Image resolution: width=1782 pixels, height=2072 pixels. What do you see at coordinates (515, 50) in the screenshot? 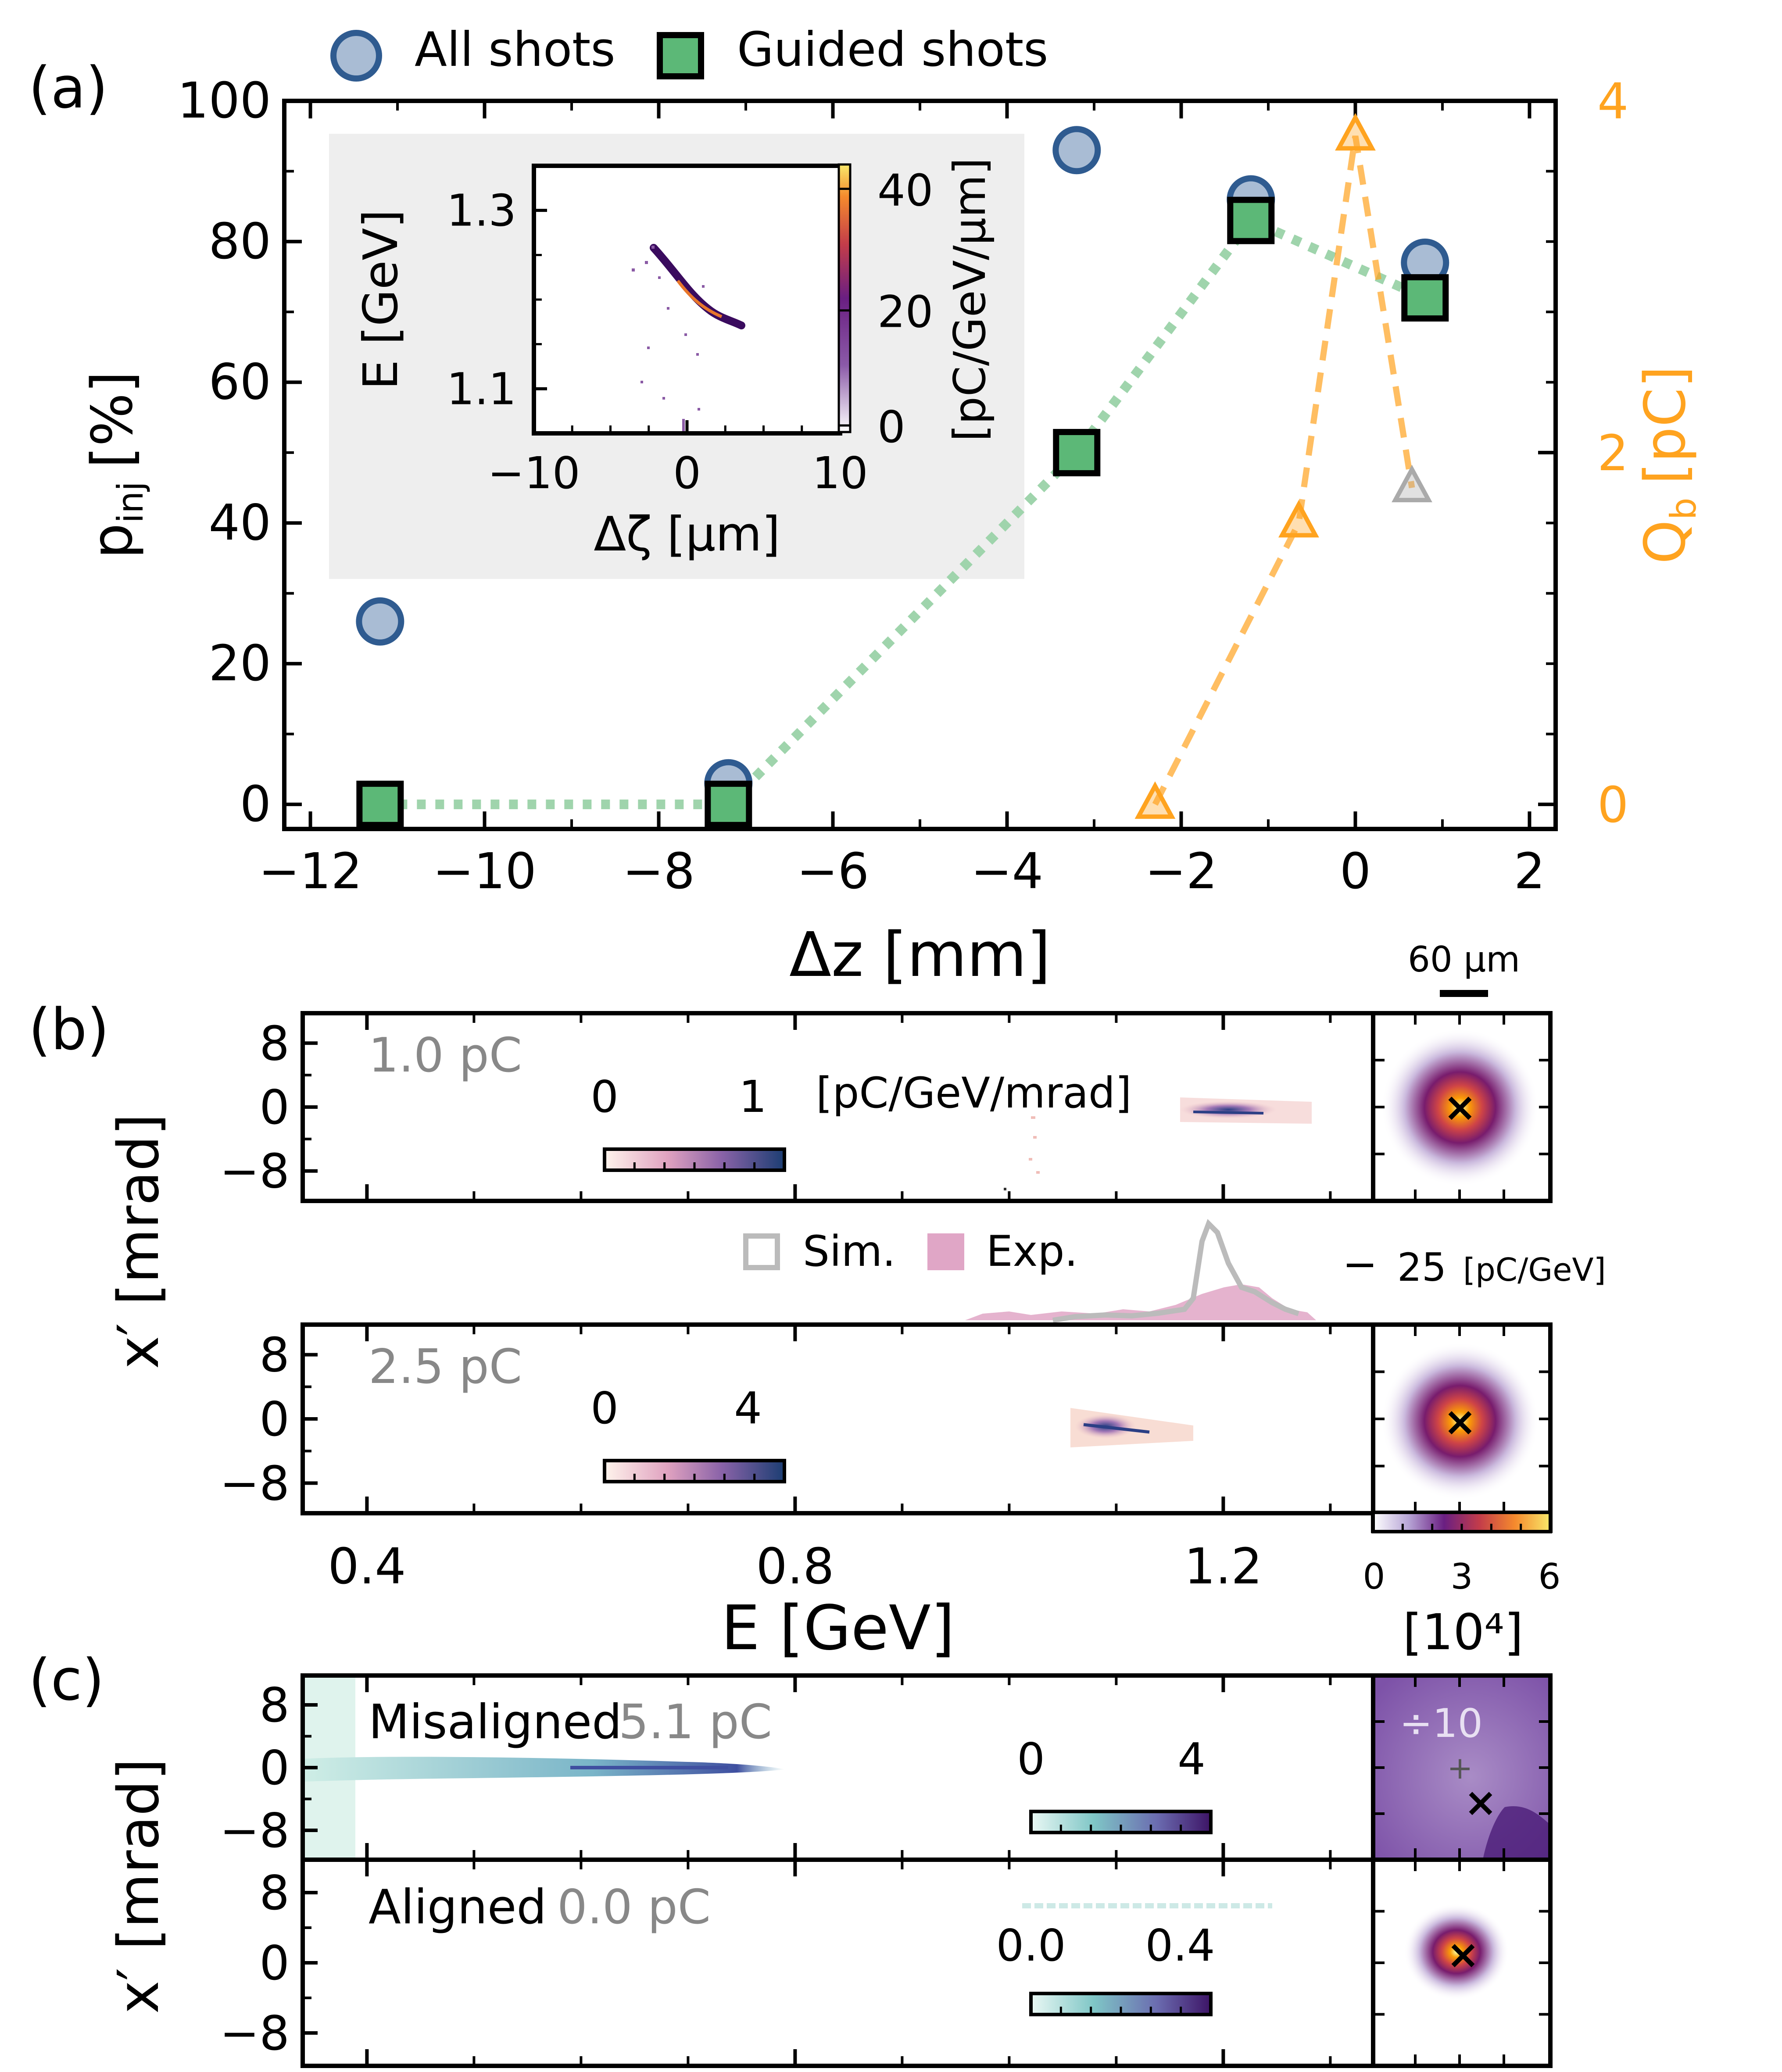
I see `legend-all-shots-label: All shots` at bounding box center [515, 50].